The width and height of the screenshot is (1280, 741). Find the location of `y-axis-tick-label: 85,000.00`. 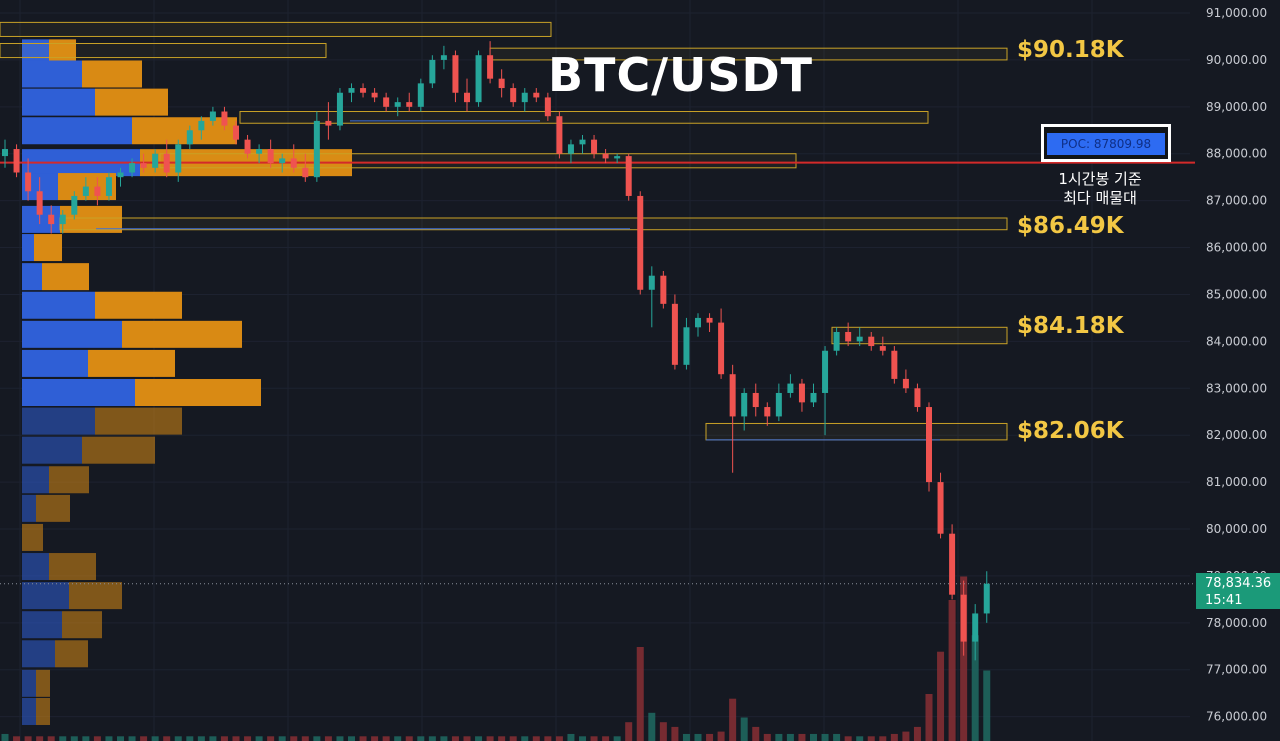

y-axis-tick-label: 85,000.00 is located at coordinates (1236, 294).